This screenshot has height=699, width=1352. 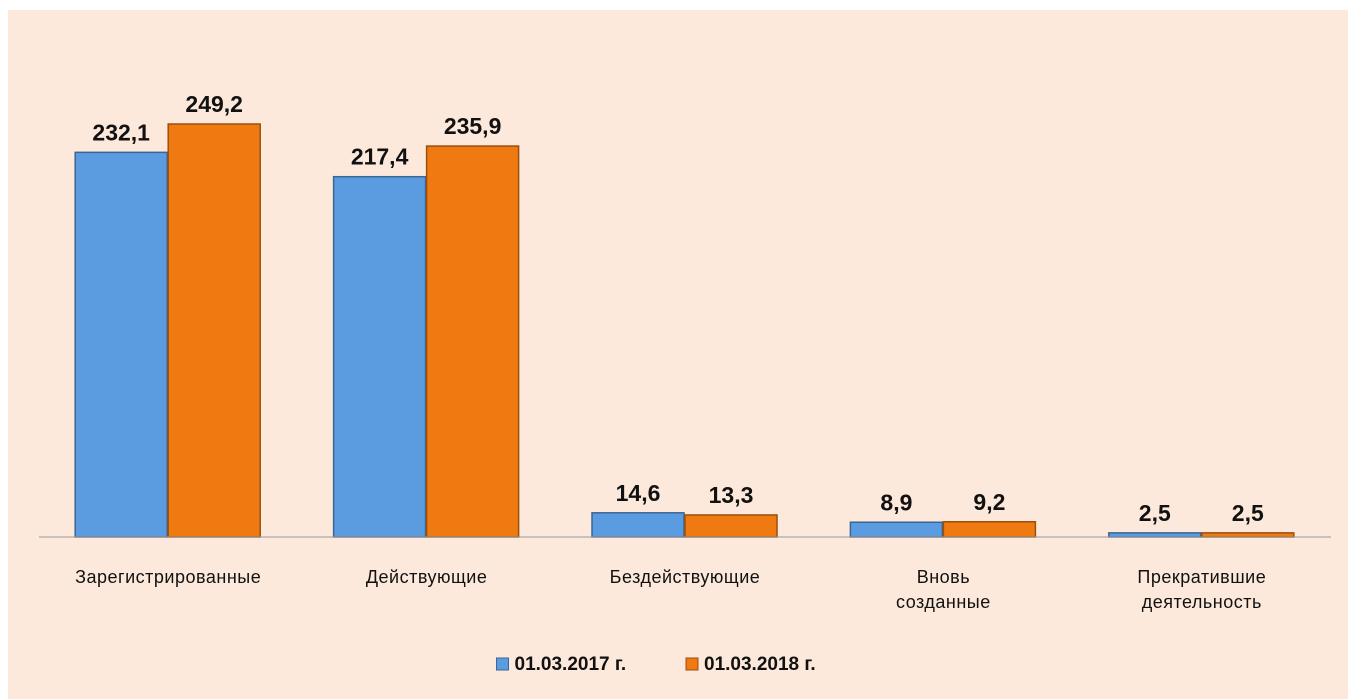 I want to click on x-tick-label: Зарегистрированные, so click(x=168, y=577).